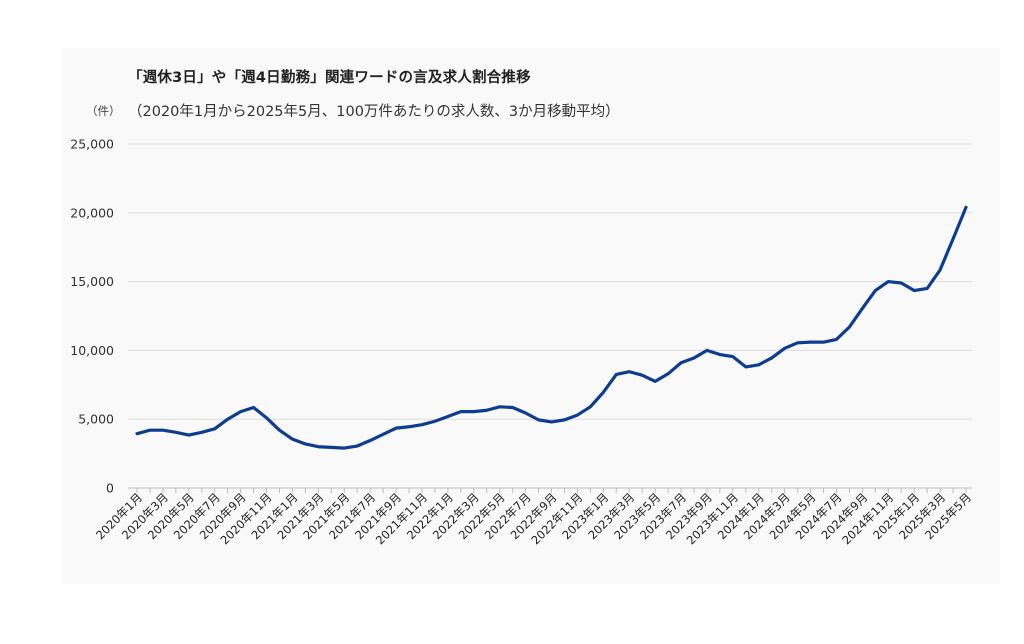  Describe the element at coordinates (92, 212) in the screenshot. I see `y-tick-label: 20,000` at that location.